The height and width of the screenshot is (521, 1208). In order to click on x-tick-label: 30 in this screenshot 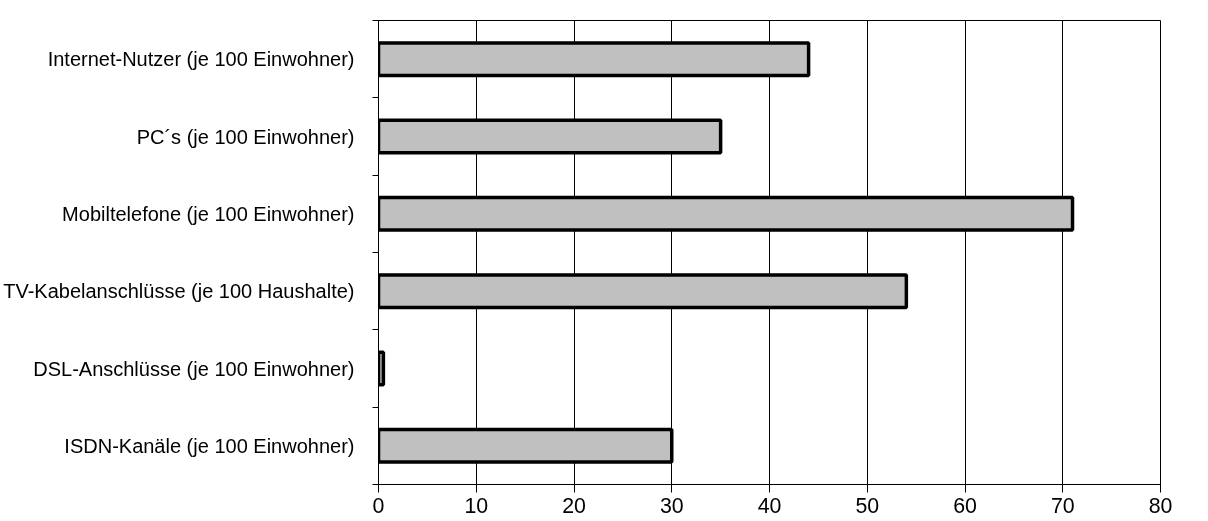, I will do `click(671, 505)`.